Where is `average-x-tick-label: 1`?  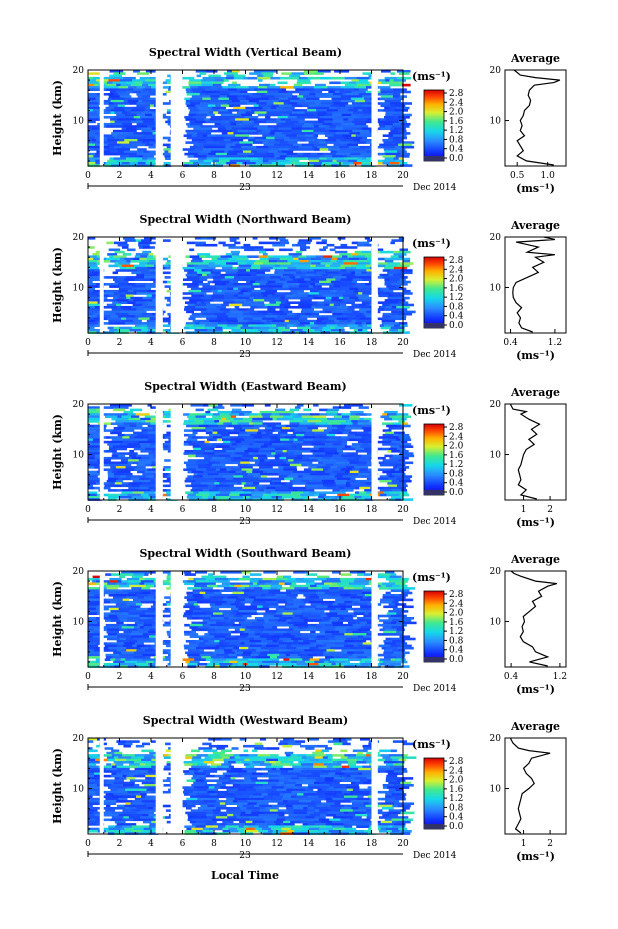
average-x-tick-label: 1 is located at coordinates (524, 510).